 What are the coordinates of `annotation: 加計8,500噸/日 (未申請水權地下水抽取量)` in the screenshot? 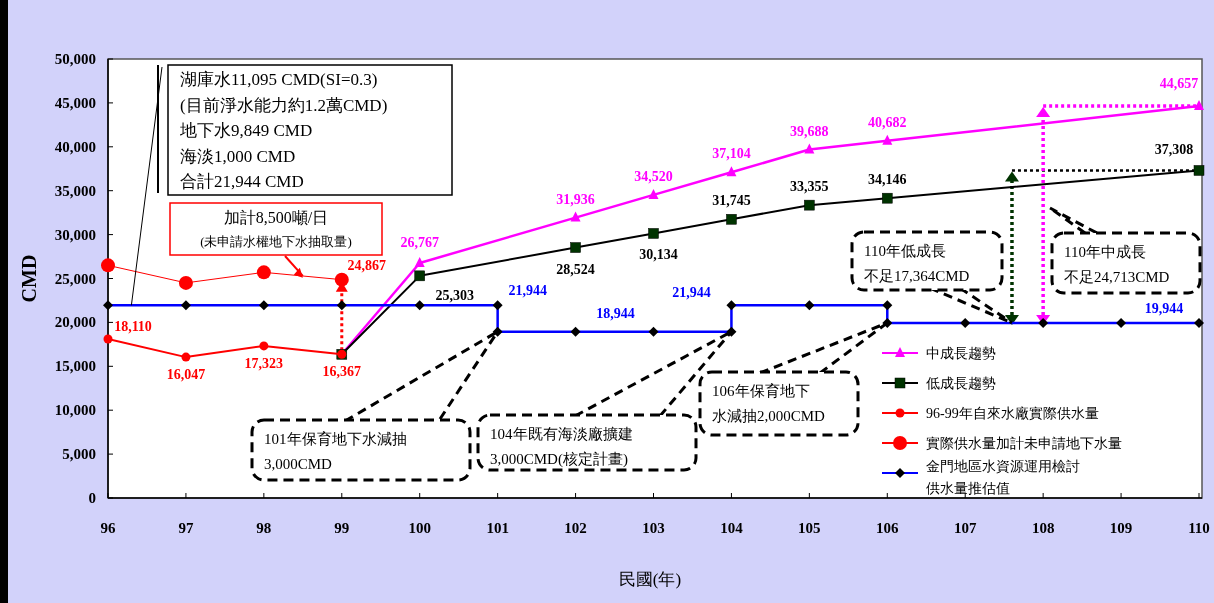 It's located at (276, 229).